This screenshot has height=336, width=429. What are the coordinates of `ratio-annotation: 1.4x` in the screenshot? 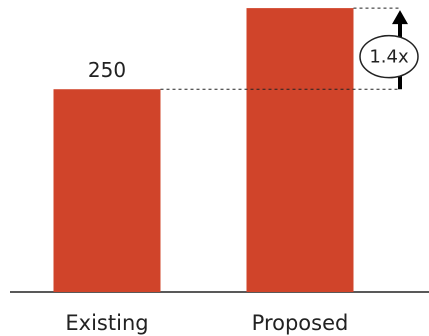 It's located at (389, 57).